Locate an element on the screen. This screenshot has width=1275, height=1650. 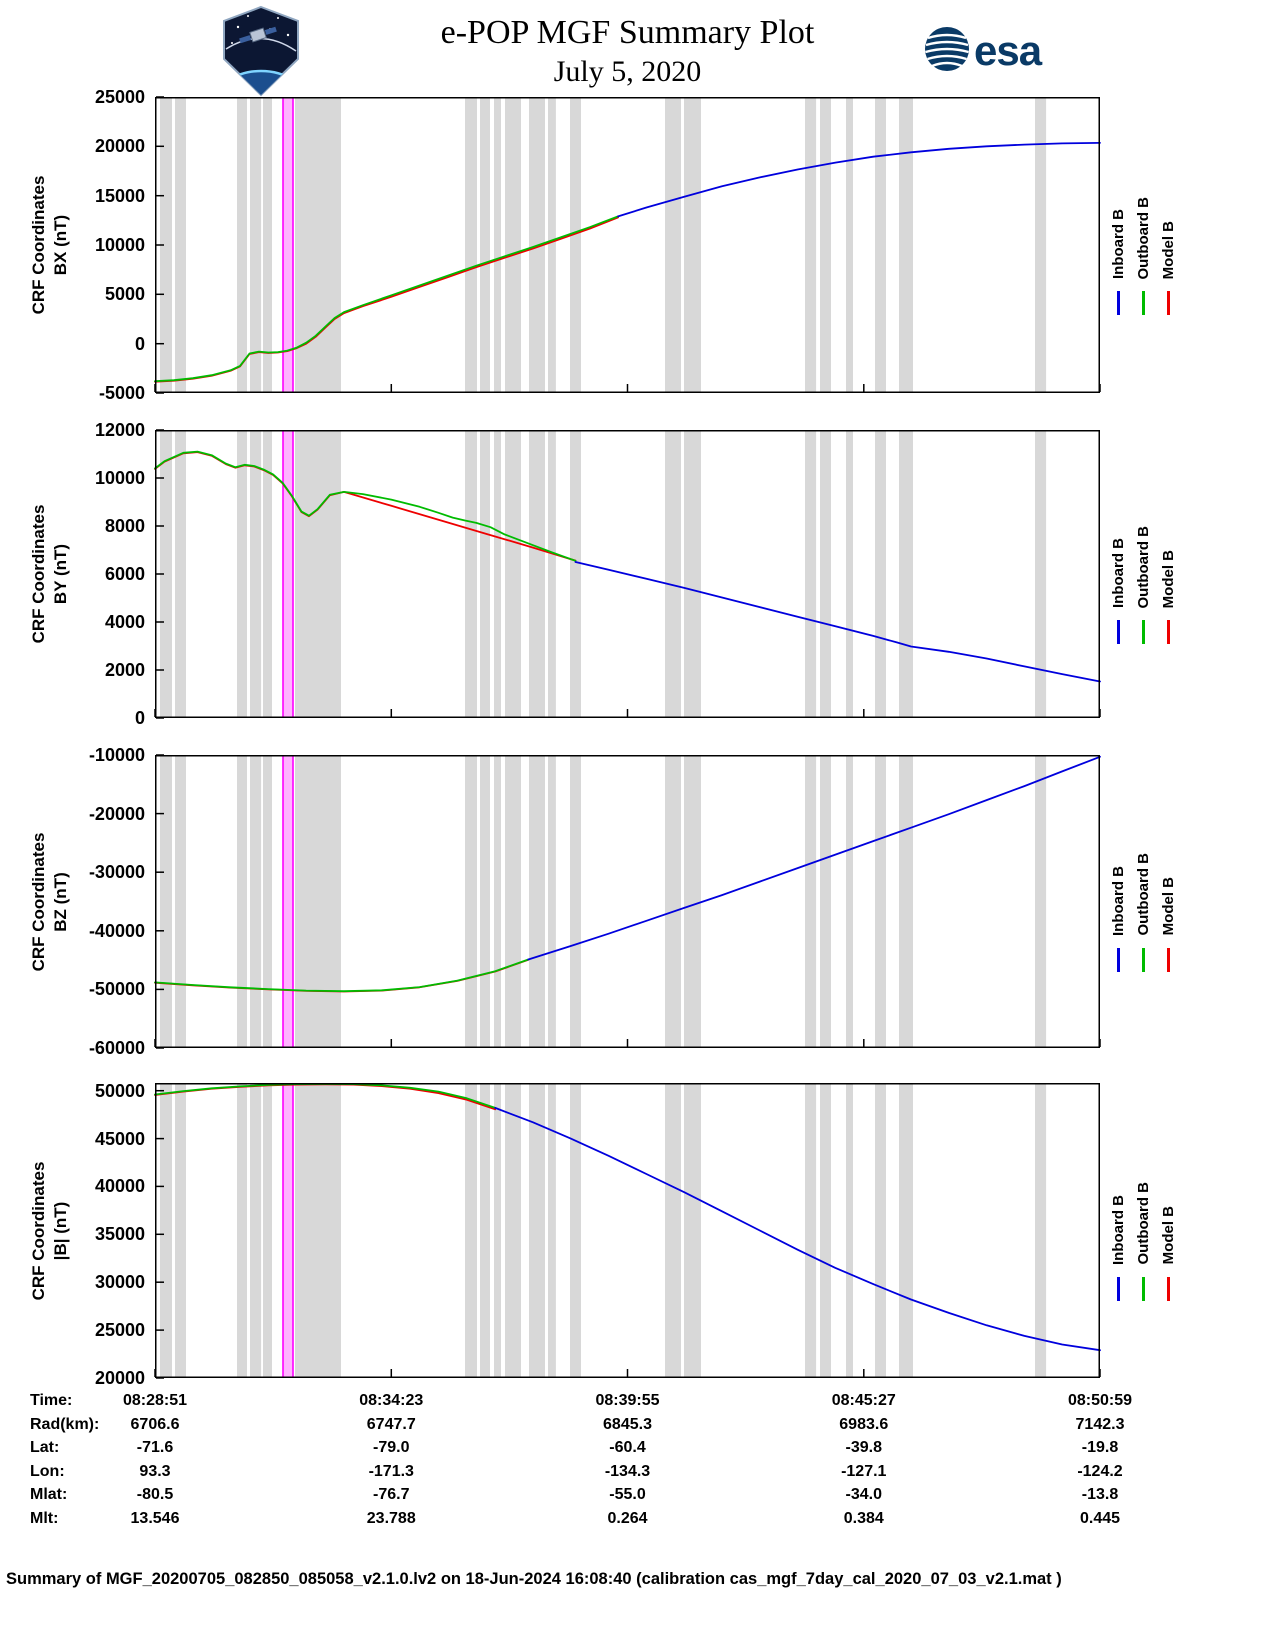
y-tick-label: 15000 is located at coordinates (119, 195).